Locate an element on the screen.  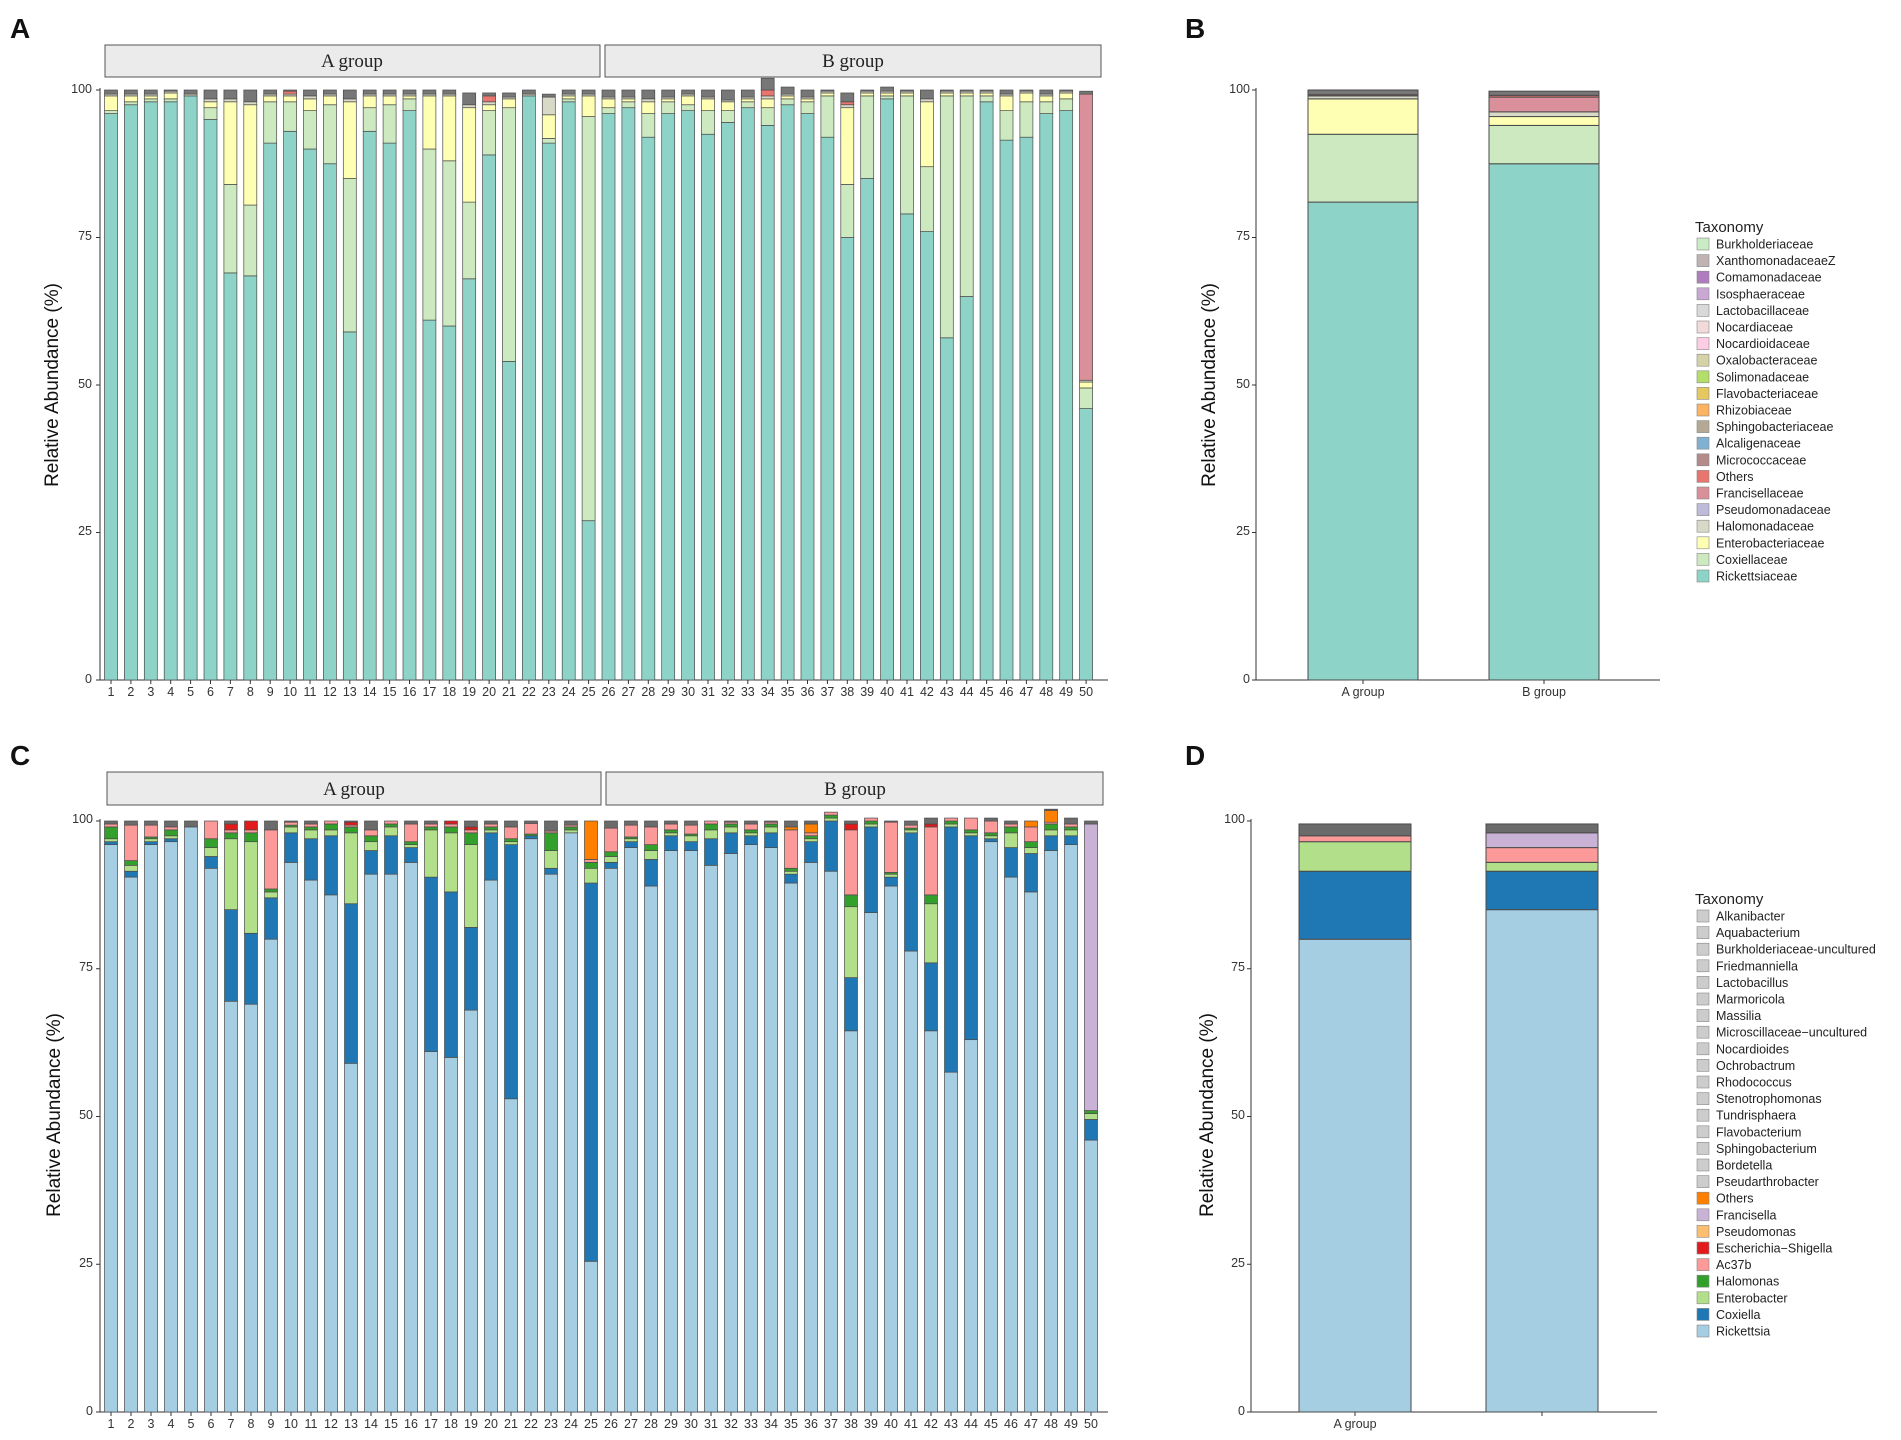
x-tick-label-4: 4 is located at coordinates (170, 692).